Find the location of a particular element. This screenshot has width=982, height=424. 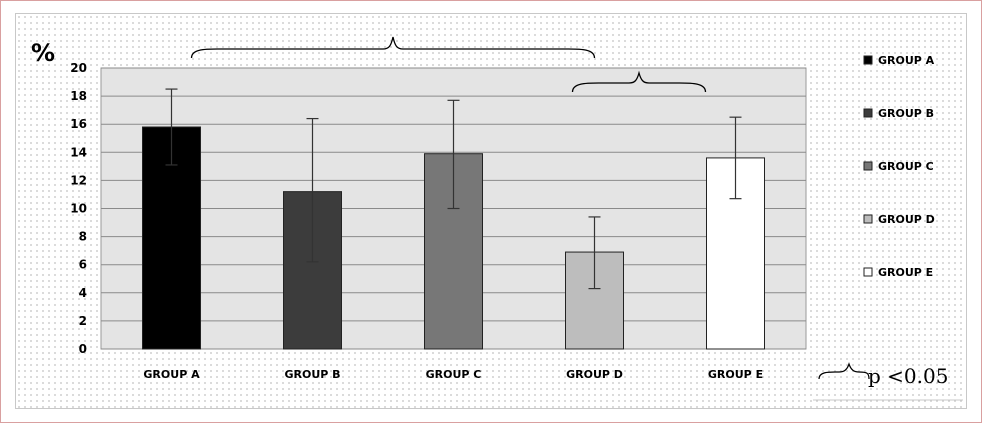

x-tick-label: GROUP C is located at coordinates (454, 374).